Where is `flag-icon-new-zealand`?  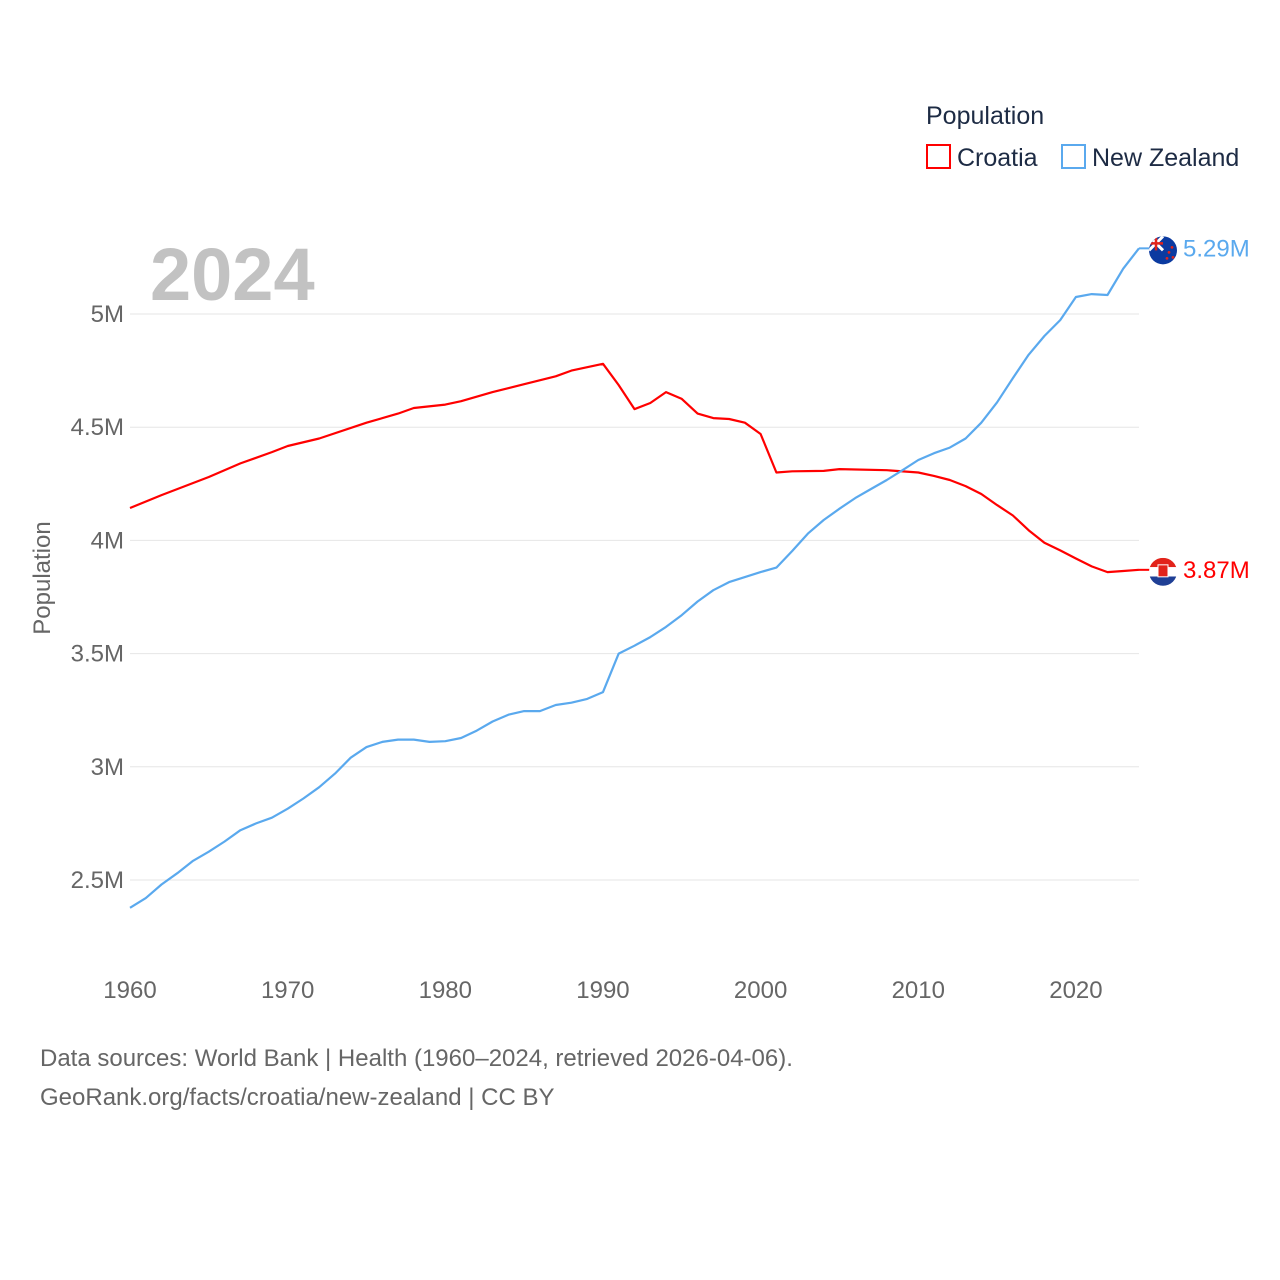 flag-icon-new-zealand is located at coordinates (1163, 250).